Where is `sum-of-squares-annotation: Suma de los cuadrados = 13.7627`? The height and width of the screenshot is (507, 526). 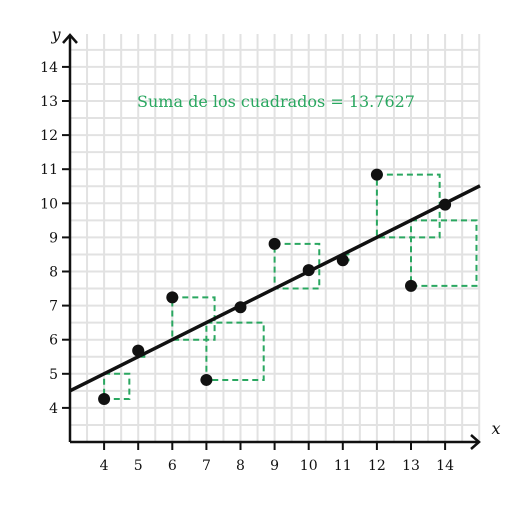
sum-of-squares-annotation: Suma de los cuadrados = 13.7627 is located at coordinates (276, 101).